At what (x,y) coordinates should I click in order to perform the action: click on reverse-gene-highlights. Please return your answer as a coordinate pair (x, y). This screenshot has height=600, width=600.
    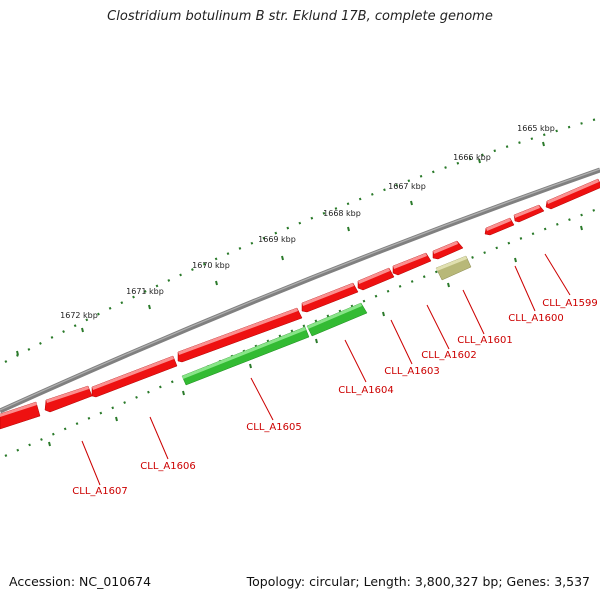
    Looking at the image, I should click on (272, 341).